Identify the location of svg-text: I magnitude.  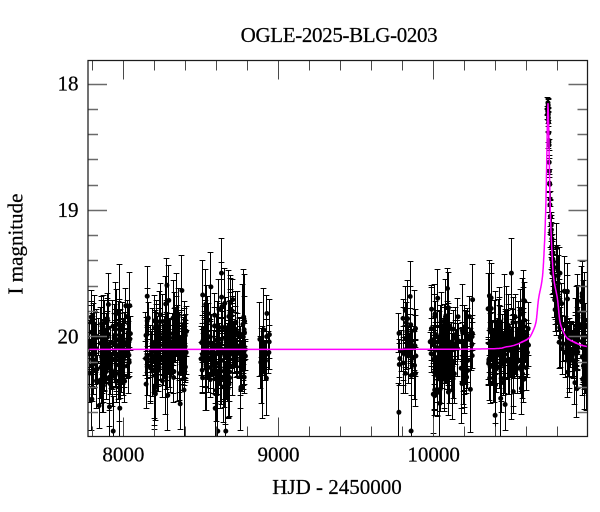
(16, 244).